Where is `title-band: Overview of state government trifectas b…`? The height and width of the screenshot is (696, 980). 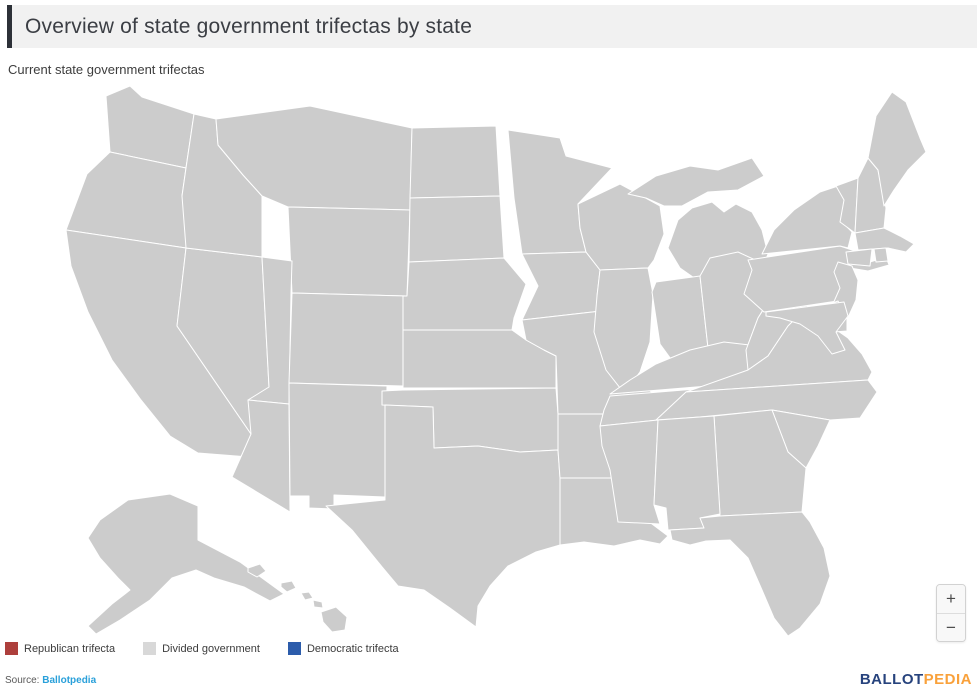 title-band: Overview of state government trifectas b… is located at coordinates (492, 26).